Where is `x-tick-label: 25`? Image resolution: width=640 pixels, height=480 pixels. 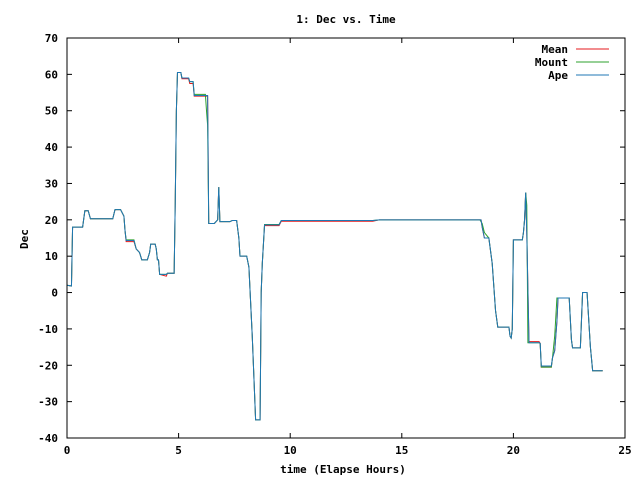 x-tick-label: 25 is located at coordinates (624, 450).